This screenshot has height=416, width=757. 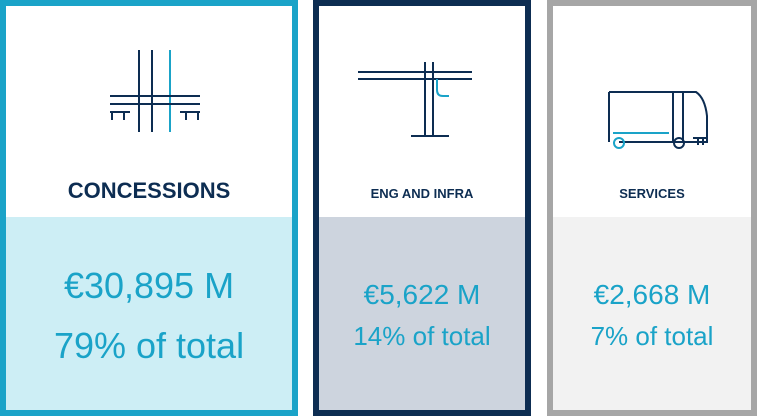 I want to click on card-amount: €5,622 M, so click(x=422, y=294).